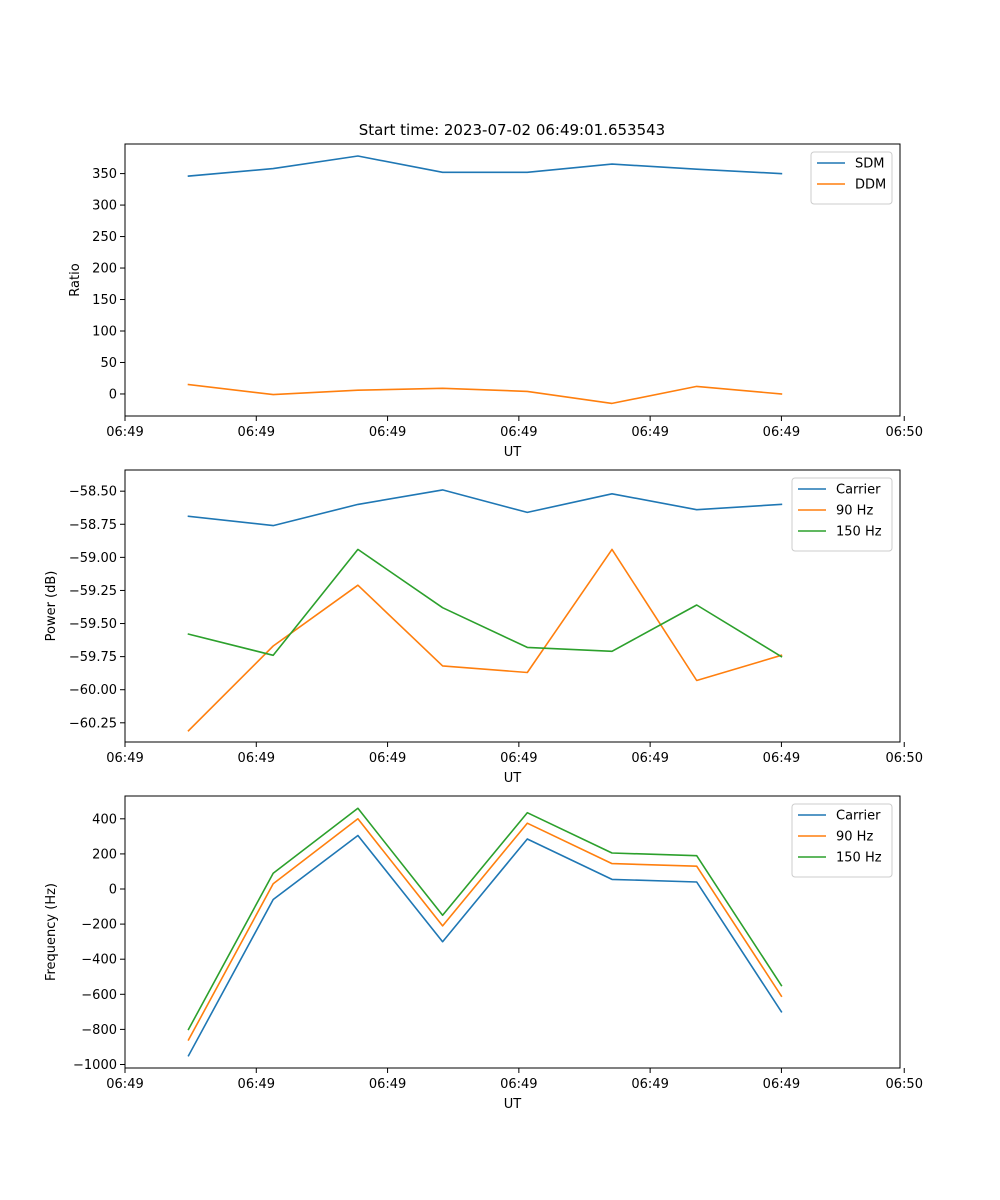 This screenshot has height=1200, width=1000. Describe the element at coordinates (104, 300) in the screenshot. I see `y-tick-label: 150` at that location.